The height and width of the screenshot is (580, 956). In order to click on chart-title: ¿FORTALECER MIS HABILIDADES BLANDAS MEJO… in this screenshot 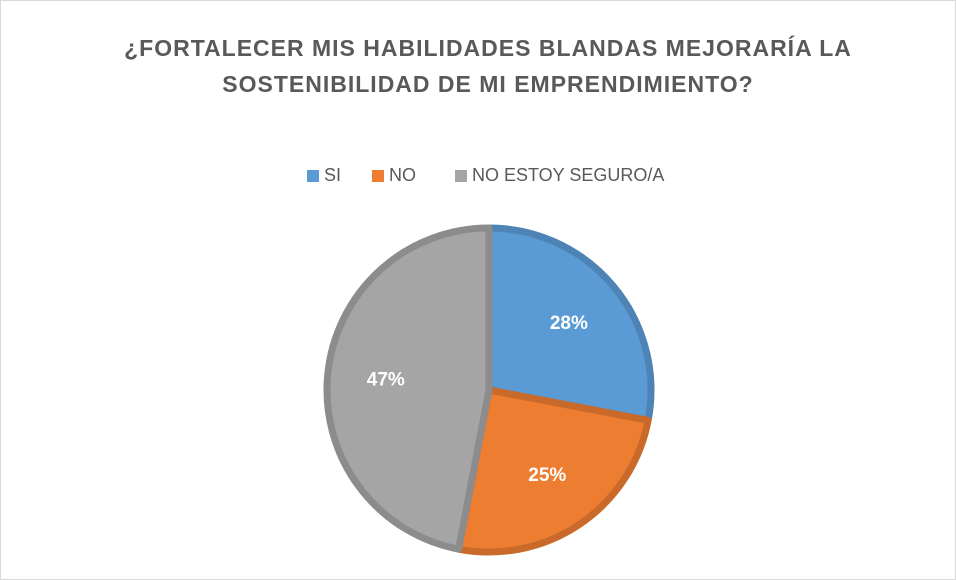, I will do `click(488, 66)`.